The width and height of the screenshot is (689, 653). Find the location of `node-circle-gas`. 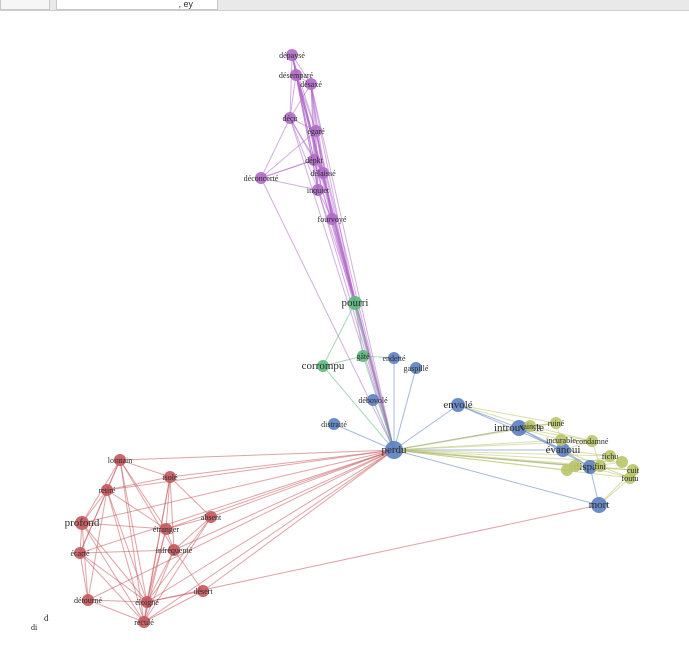

node-circle-gas is located at coordinates (416, 368).